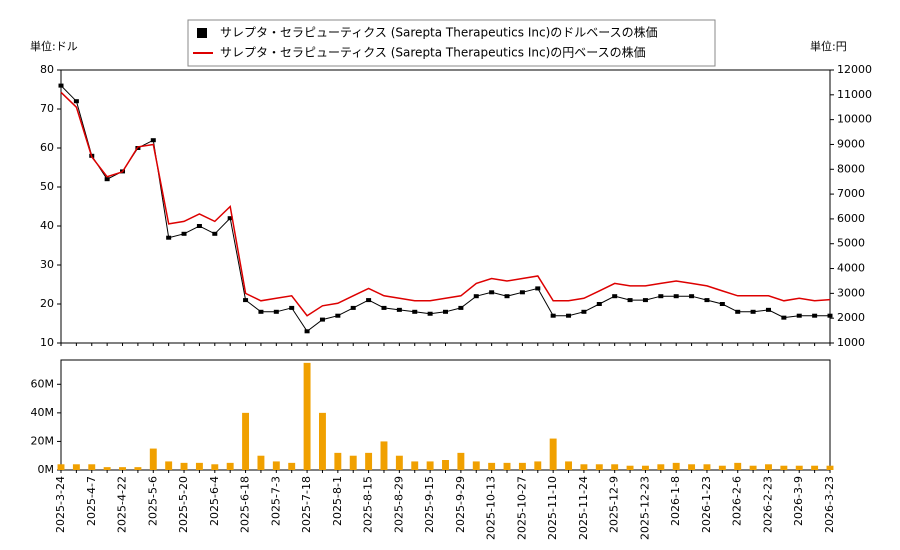  Describe the element at coordinates (429, 504) in the screenshot. I see `x-tick-label: 2025-9-15` at that location.